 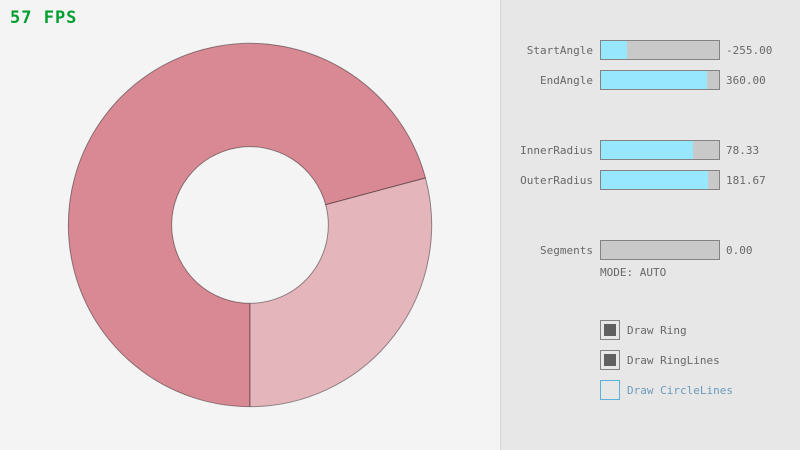 What do you see at coordinates (633, 272) in the screenshot?
I see `segments-mode-text: MODE: AUTO` at bounding box center [633, 272].